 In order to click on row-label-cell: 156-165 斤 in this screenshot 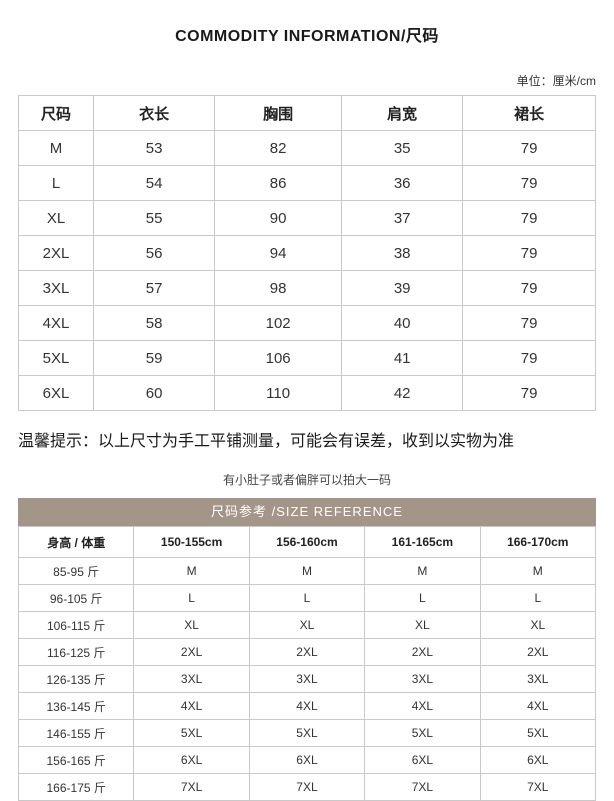, I will do `click(76, 760)`.